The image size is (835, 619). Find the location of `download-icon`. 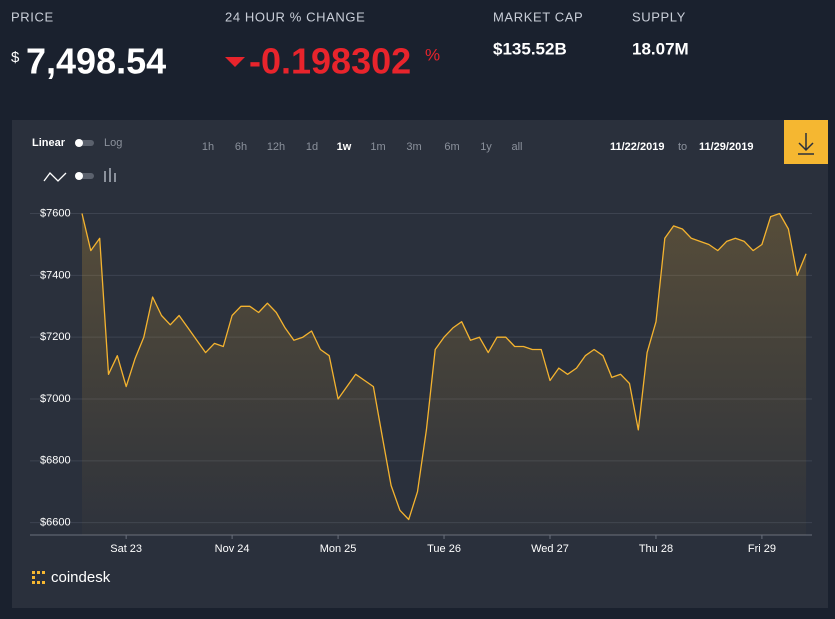

download-icon is located at coordinates (806, 144).